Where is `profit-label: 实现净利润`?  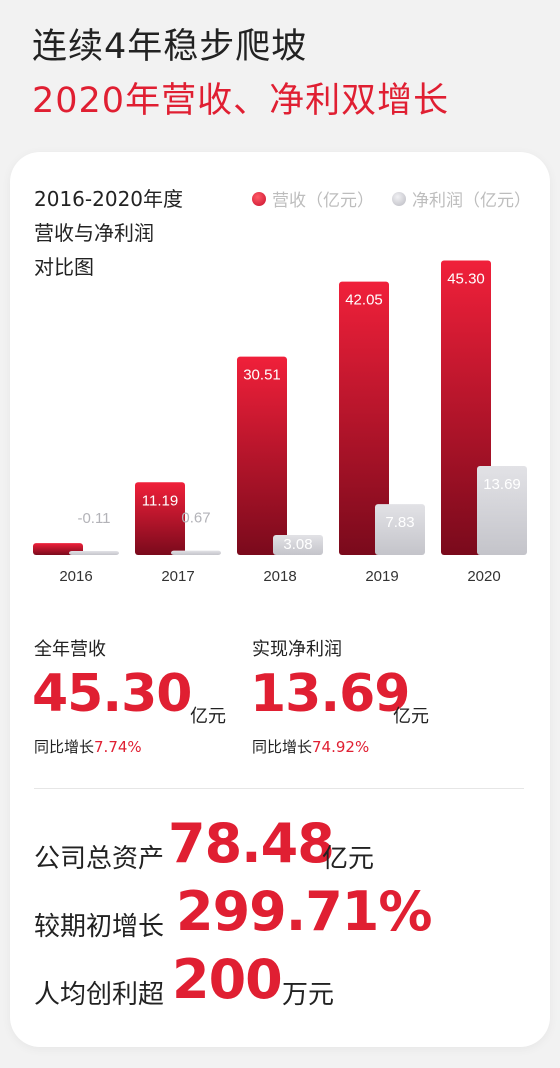 profit-label: 实现净利润 is located at coordinates (297, 649).